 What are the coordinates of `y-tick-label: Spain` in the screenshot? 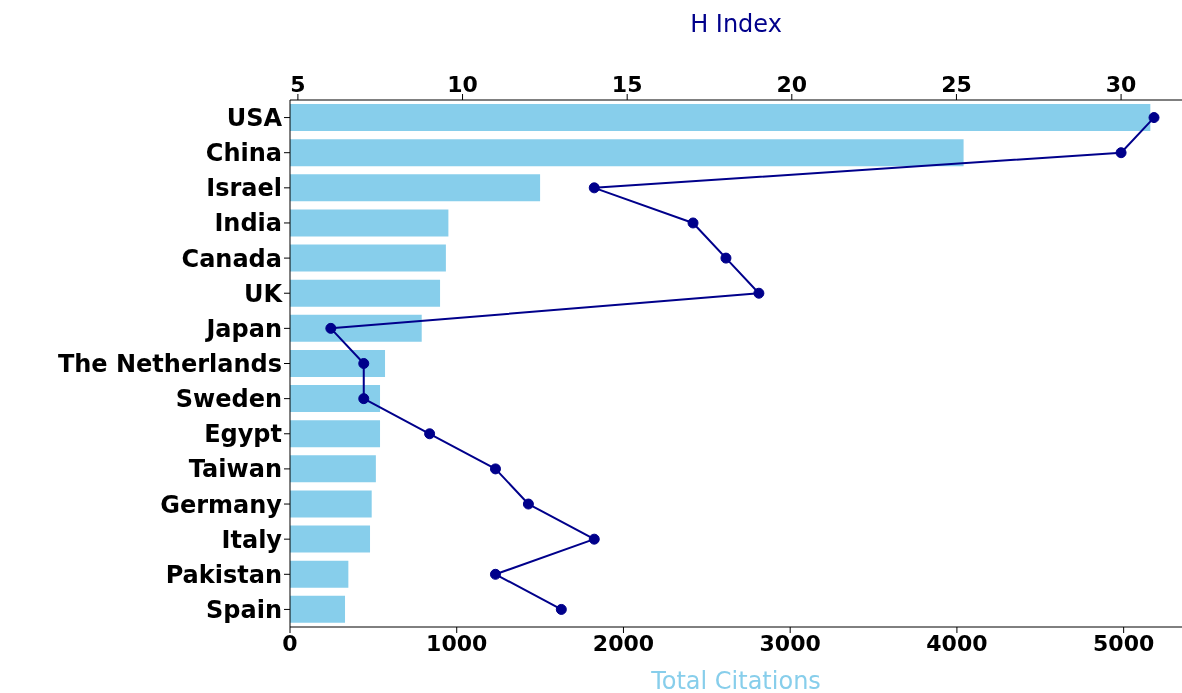 It's located at (244, 609).